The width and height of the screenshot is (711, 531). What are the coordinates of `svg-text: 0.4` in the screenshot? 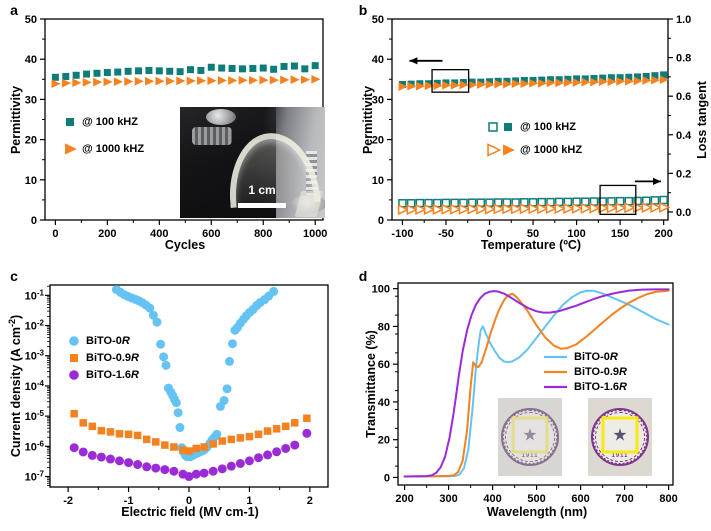 It's located at (684, 136).